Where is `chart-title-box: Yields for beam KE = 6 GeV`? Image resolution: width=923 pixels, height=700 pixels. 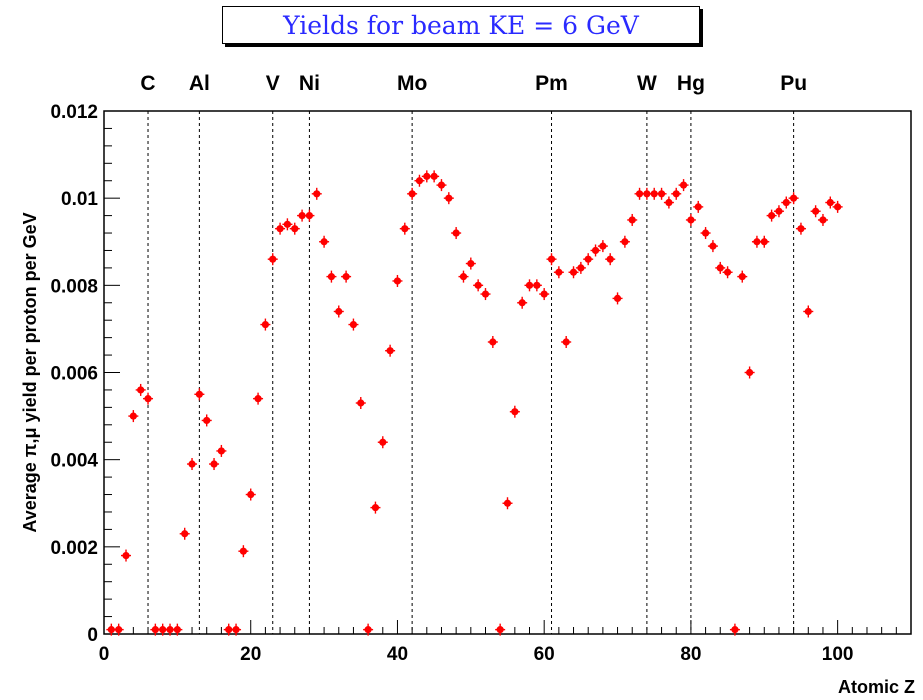 chart-title-box: Yields for beam KE = 6 GeV is located at coordinates (461, 25).